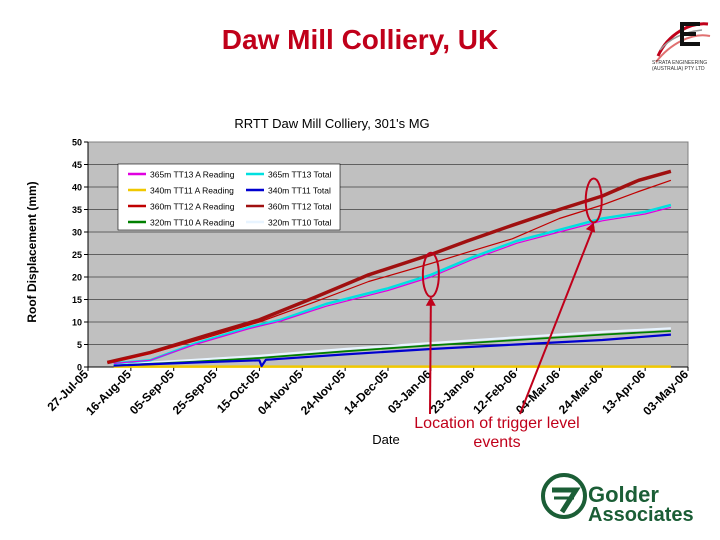  Describe the element at coordinates (623, 494) in the screenshot. I see `golder-name-line1: Golder` at that location.